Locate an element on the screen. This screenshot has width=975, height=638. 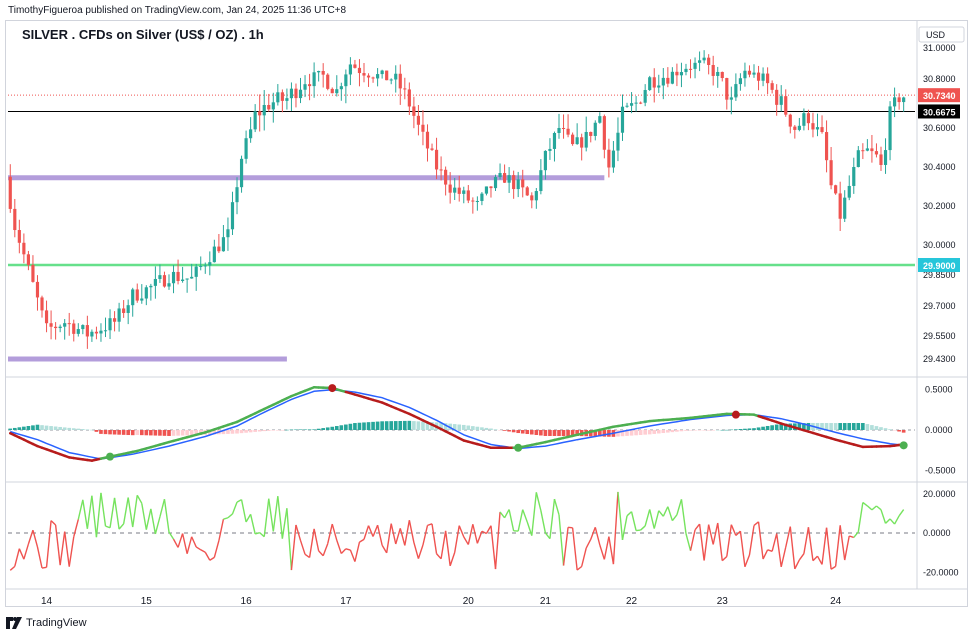
price-tick-label: 29.8500 is located at coordinates (939, 275).